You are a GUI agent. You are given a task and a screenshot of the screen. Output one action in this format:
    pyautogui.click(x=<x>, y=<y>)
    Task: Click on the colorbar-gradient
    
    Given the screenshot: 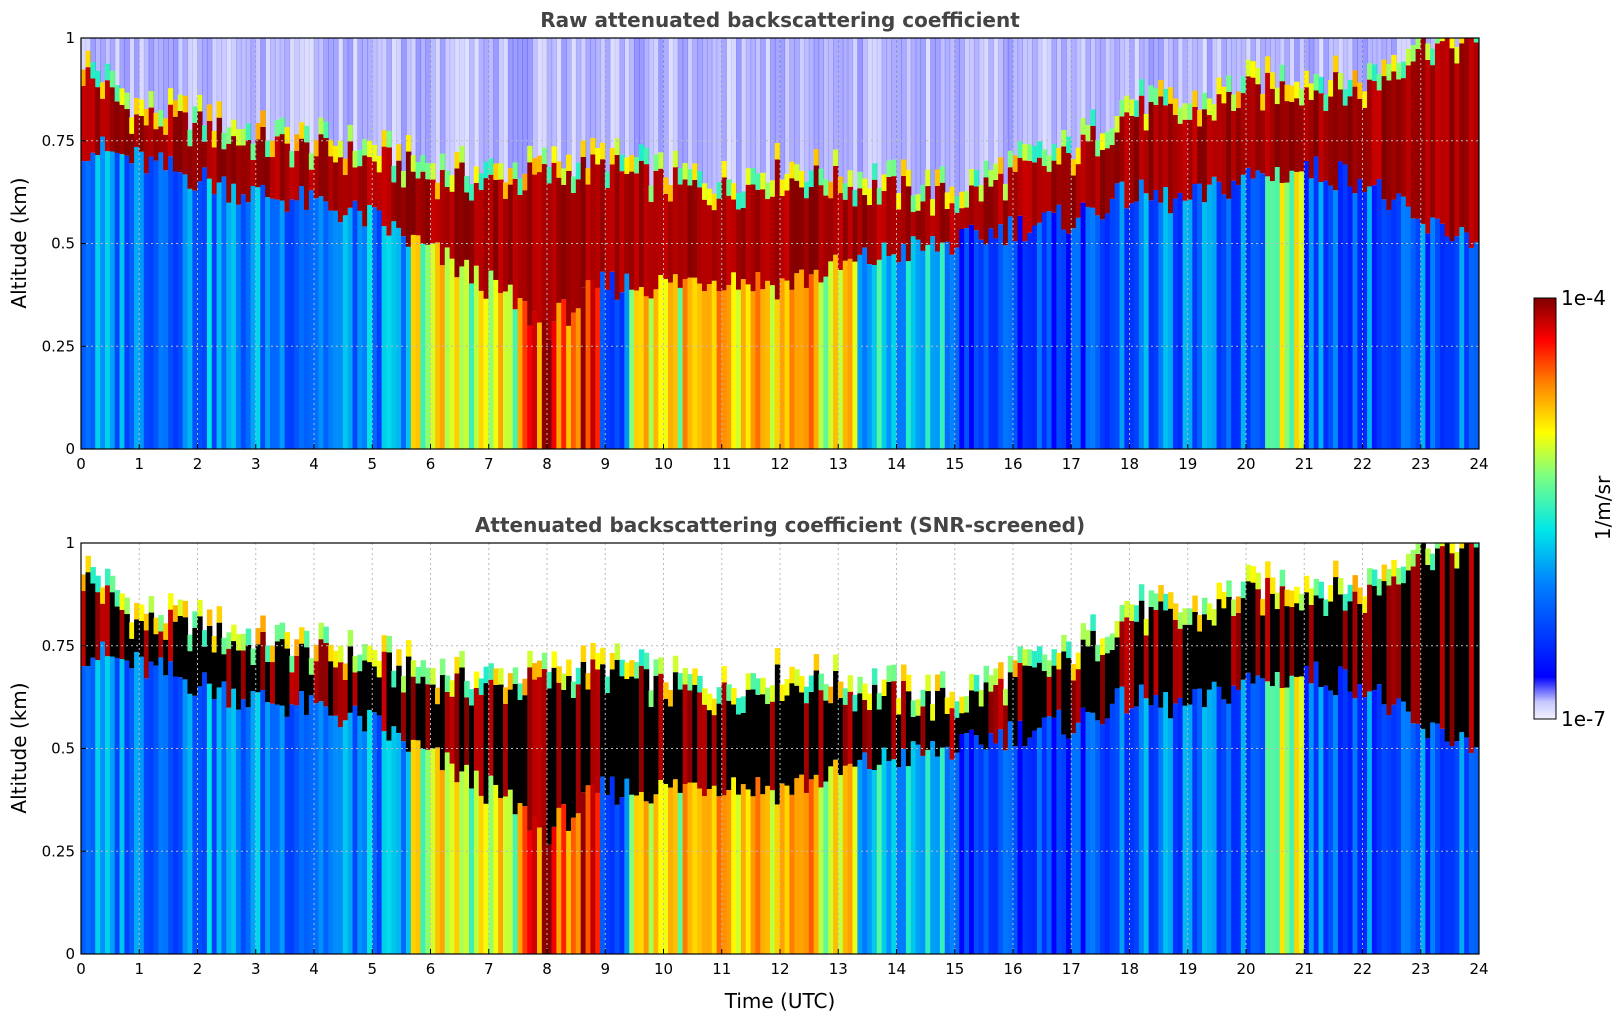 What is the action you would take?
    pyautogui.click(x=1545, y=508)
    